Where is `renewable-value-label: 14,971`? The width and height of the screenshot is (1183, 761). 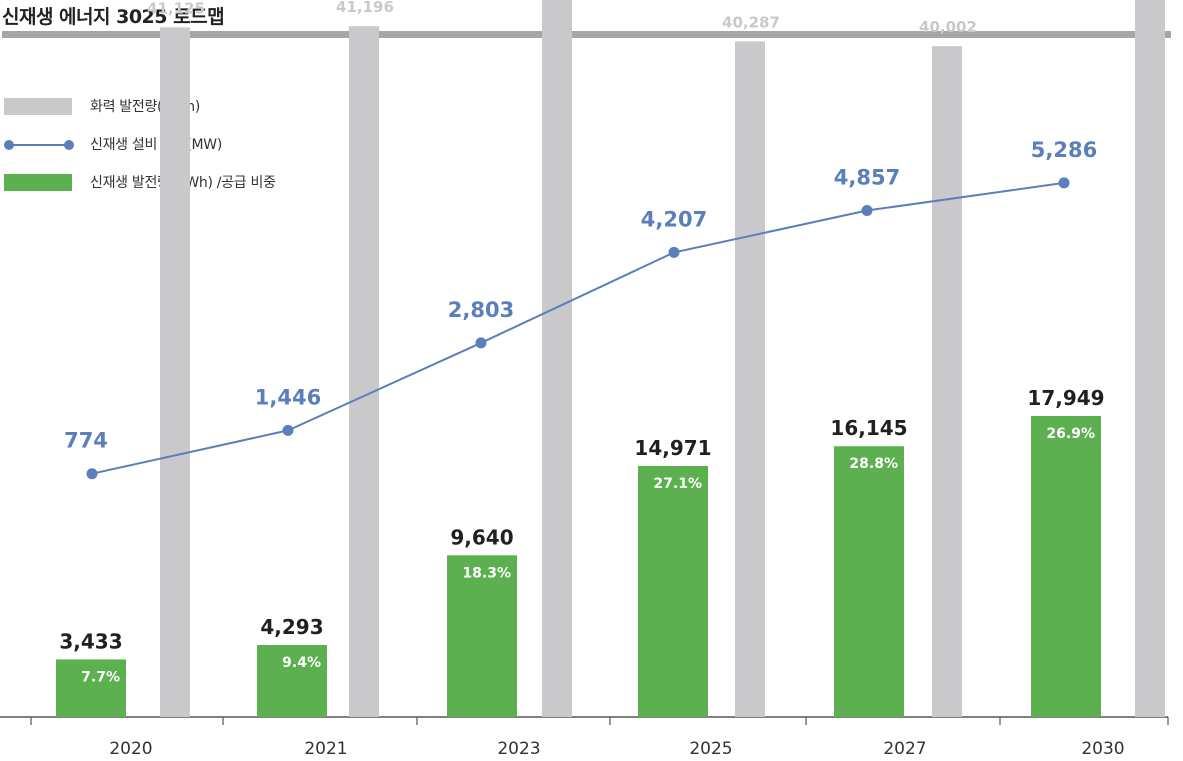
renewable-value-label: 14,971 is located at coordinates (672, 448).